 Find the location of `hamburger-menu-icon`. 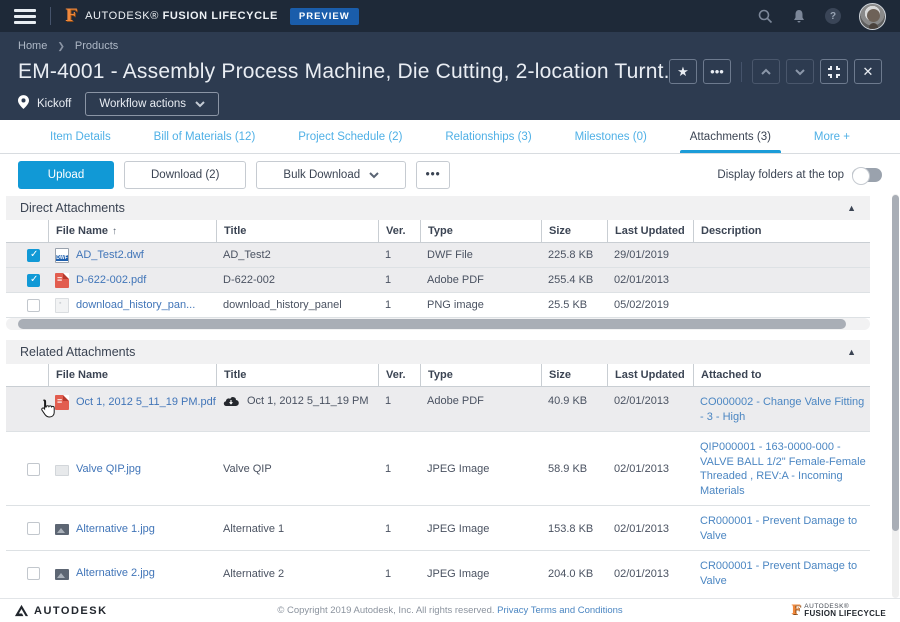

hamburger-menu-icon is located at coordinates (25, 16).